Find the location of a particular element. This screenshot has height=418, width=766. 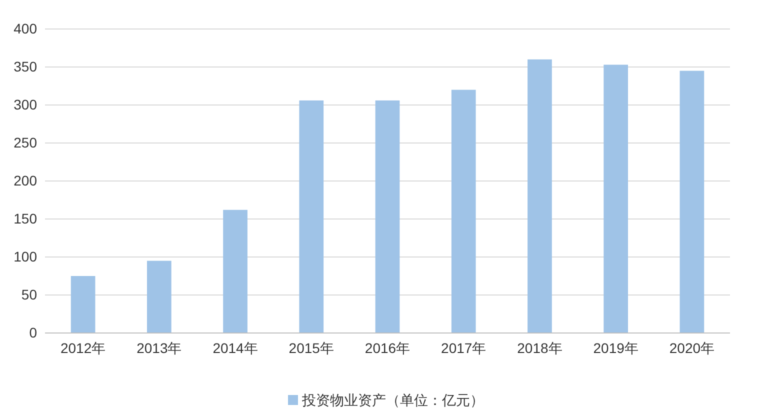

y-tick-label: 300 is located at coordinates (26, 104).